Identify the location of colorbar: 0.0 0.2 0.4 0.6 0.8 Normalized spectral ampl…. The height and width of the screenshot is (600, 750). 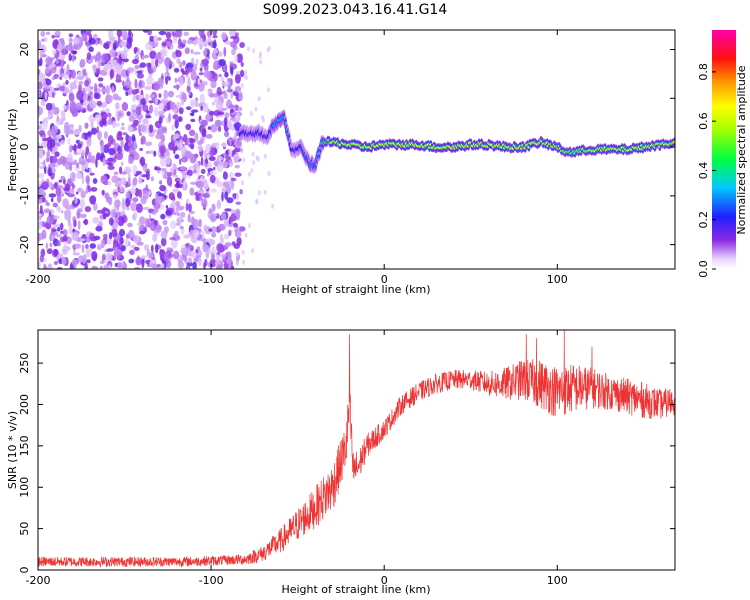
(722, 154).